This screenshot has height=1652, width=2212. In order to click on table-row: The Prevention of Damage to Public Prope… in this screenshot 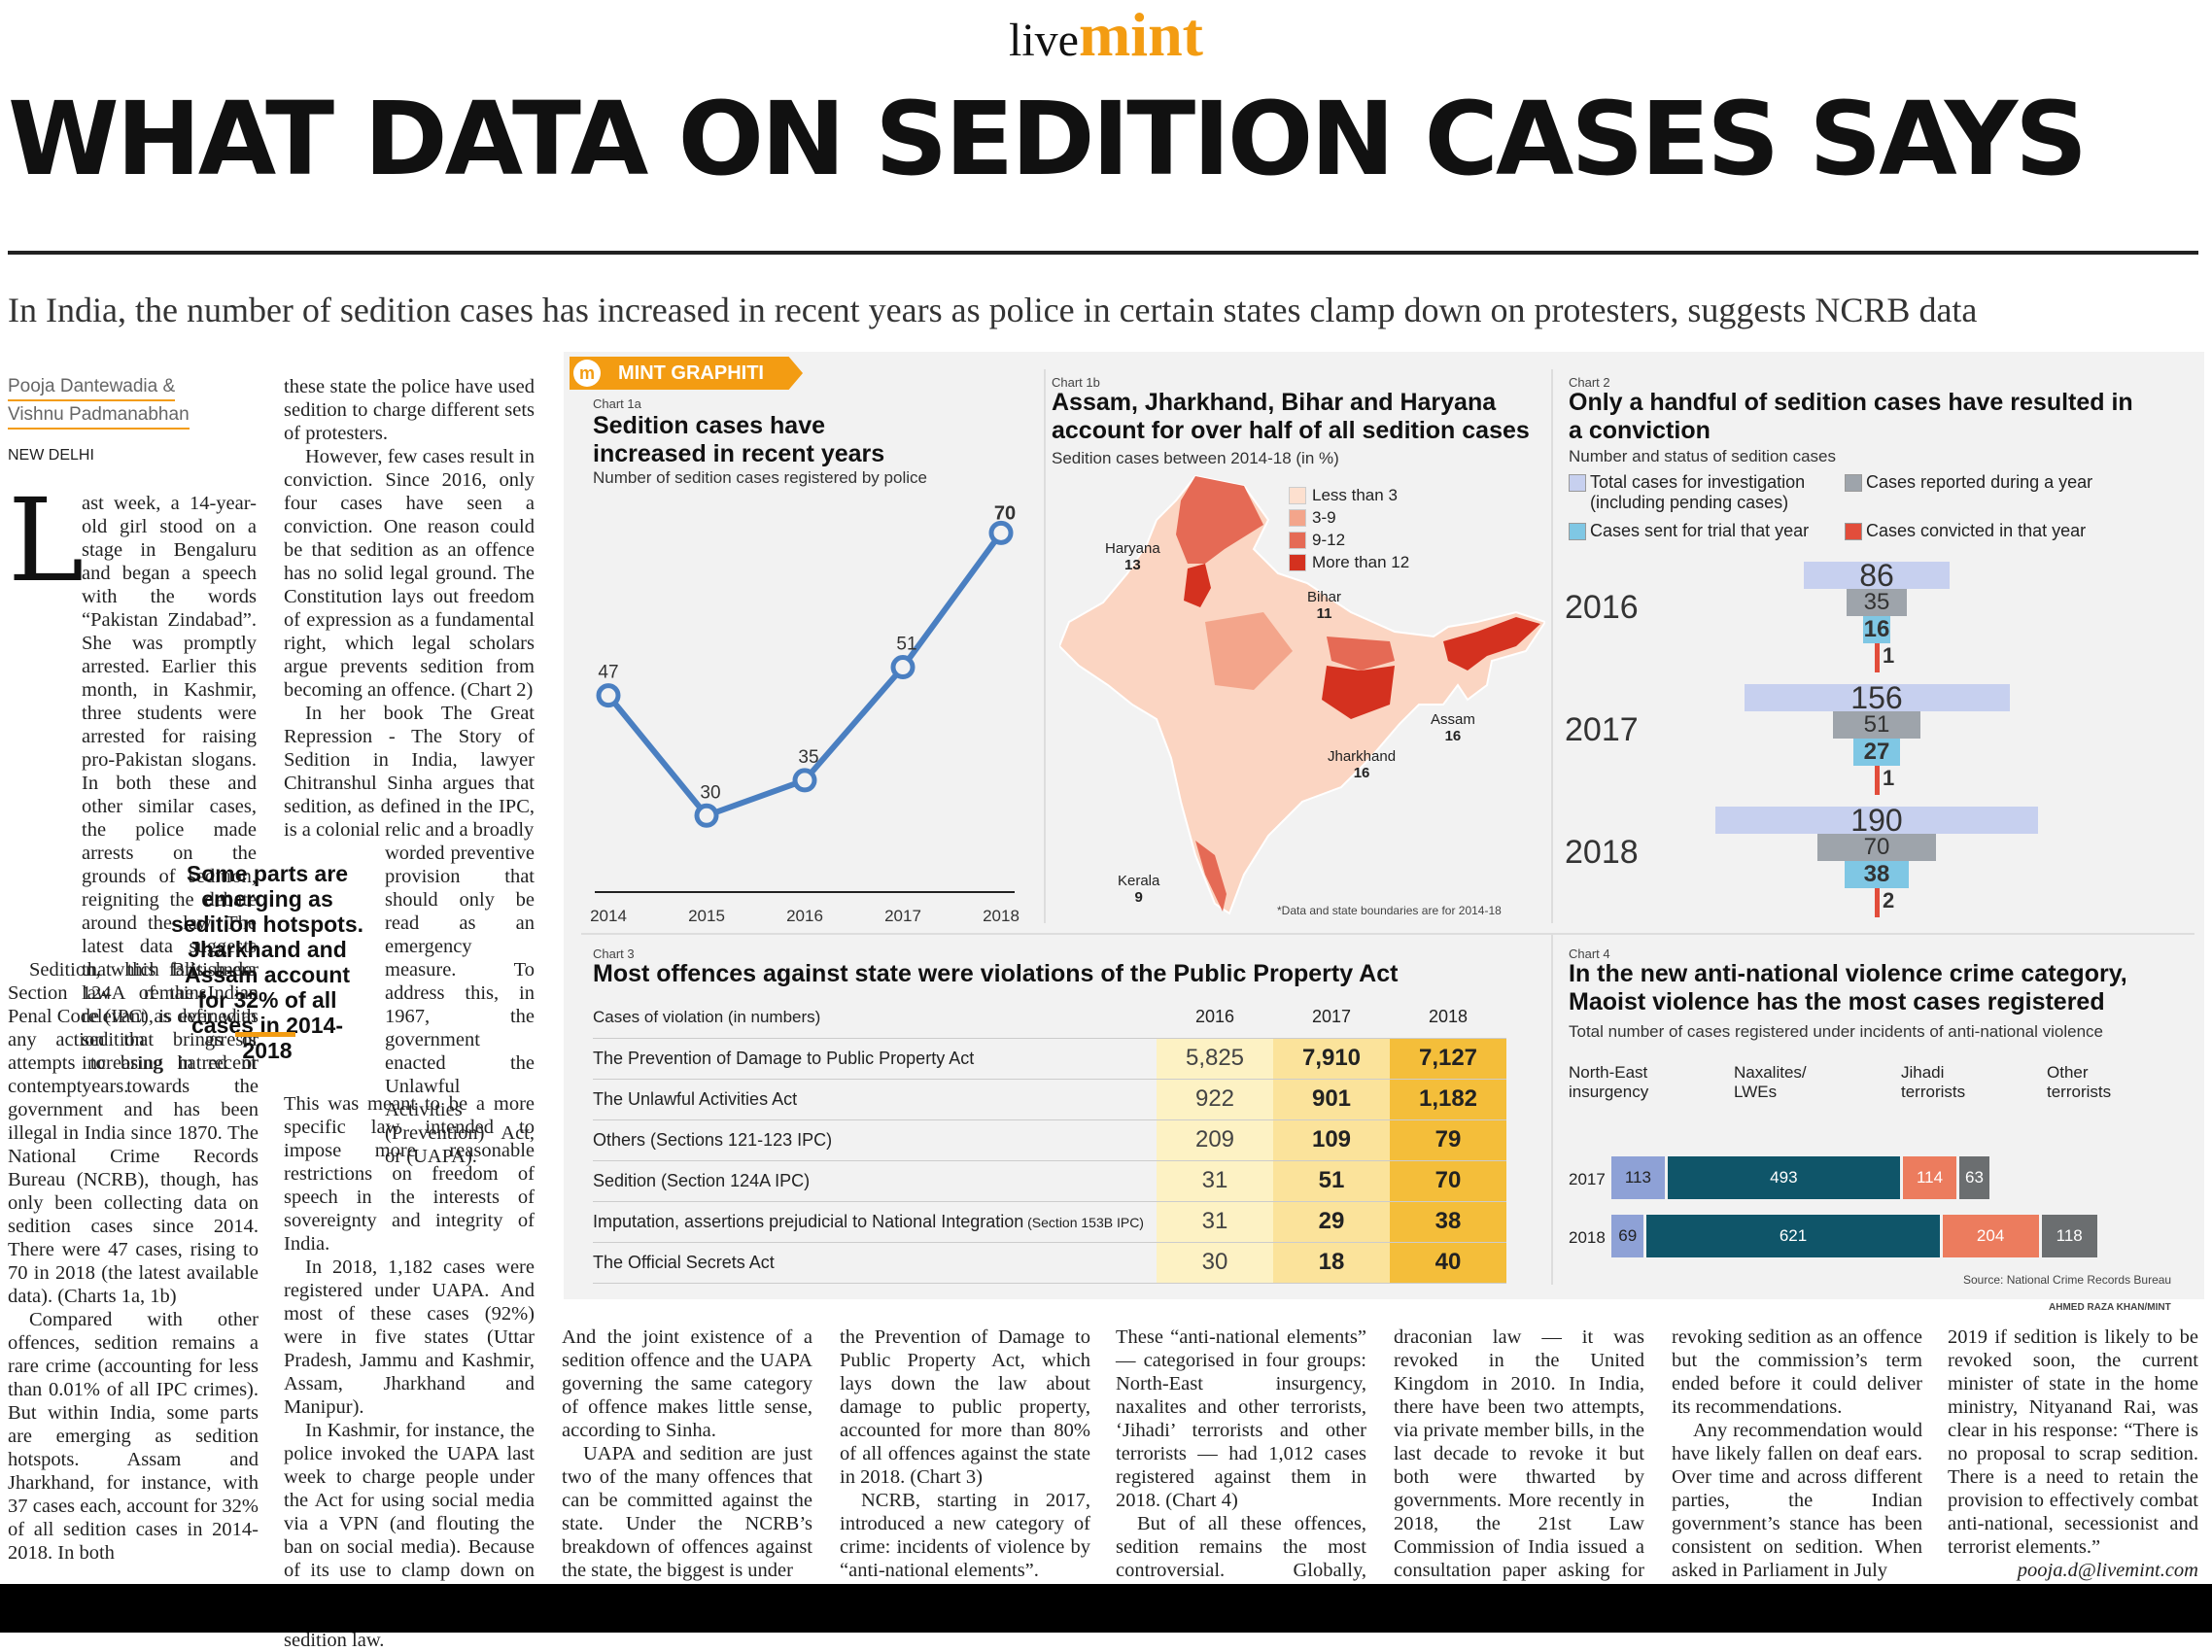, I will do `click(1049, 1059)`.